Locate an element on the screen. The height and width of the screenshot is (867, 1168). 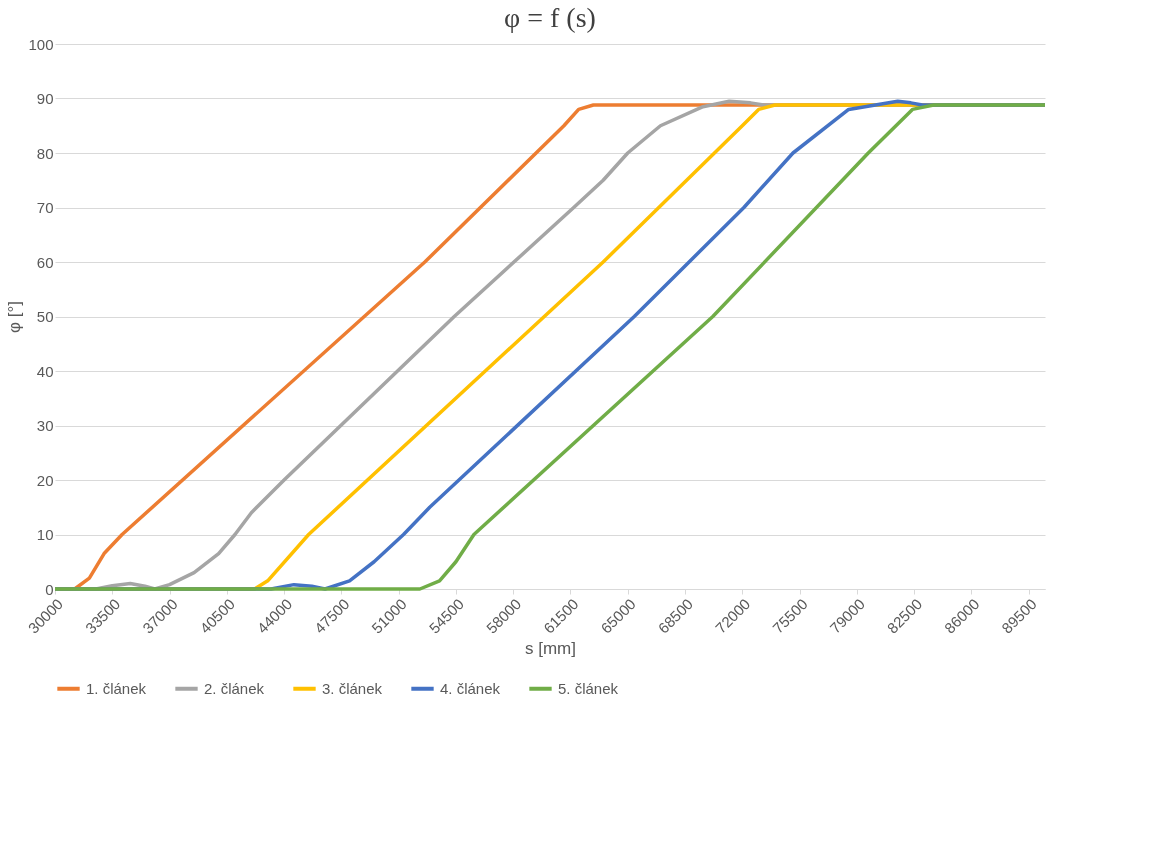
chart-title: φ = f (s) is located at coordinates (550, 17).